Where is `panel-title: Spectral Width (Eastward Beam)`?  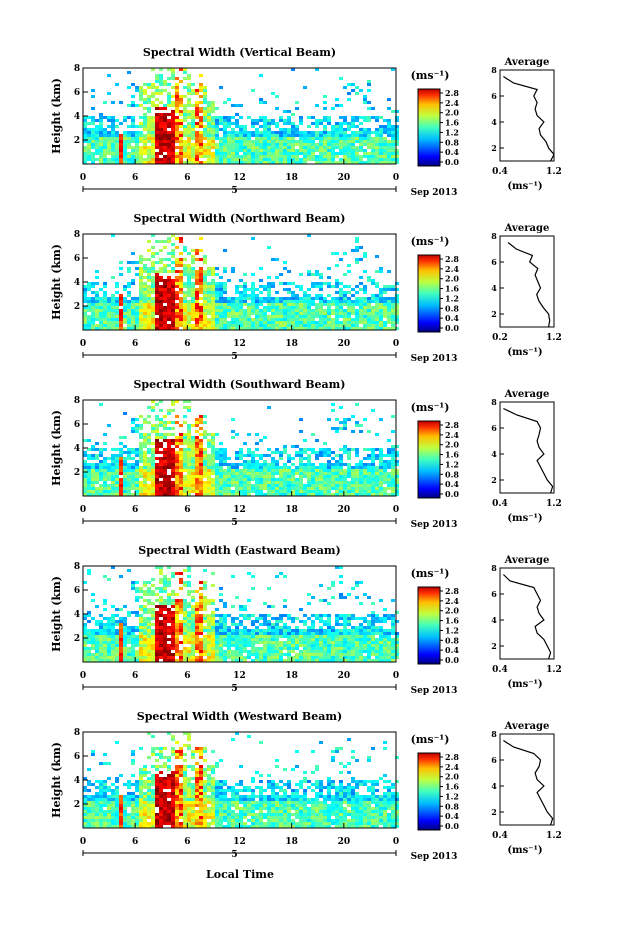 panel-title: Spectral Width (Eastward Beam) is located at coordinates (239, 550).